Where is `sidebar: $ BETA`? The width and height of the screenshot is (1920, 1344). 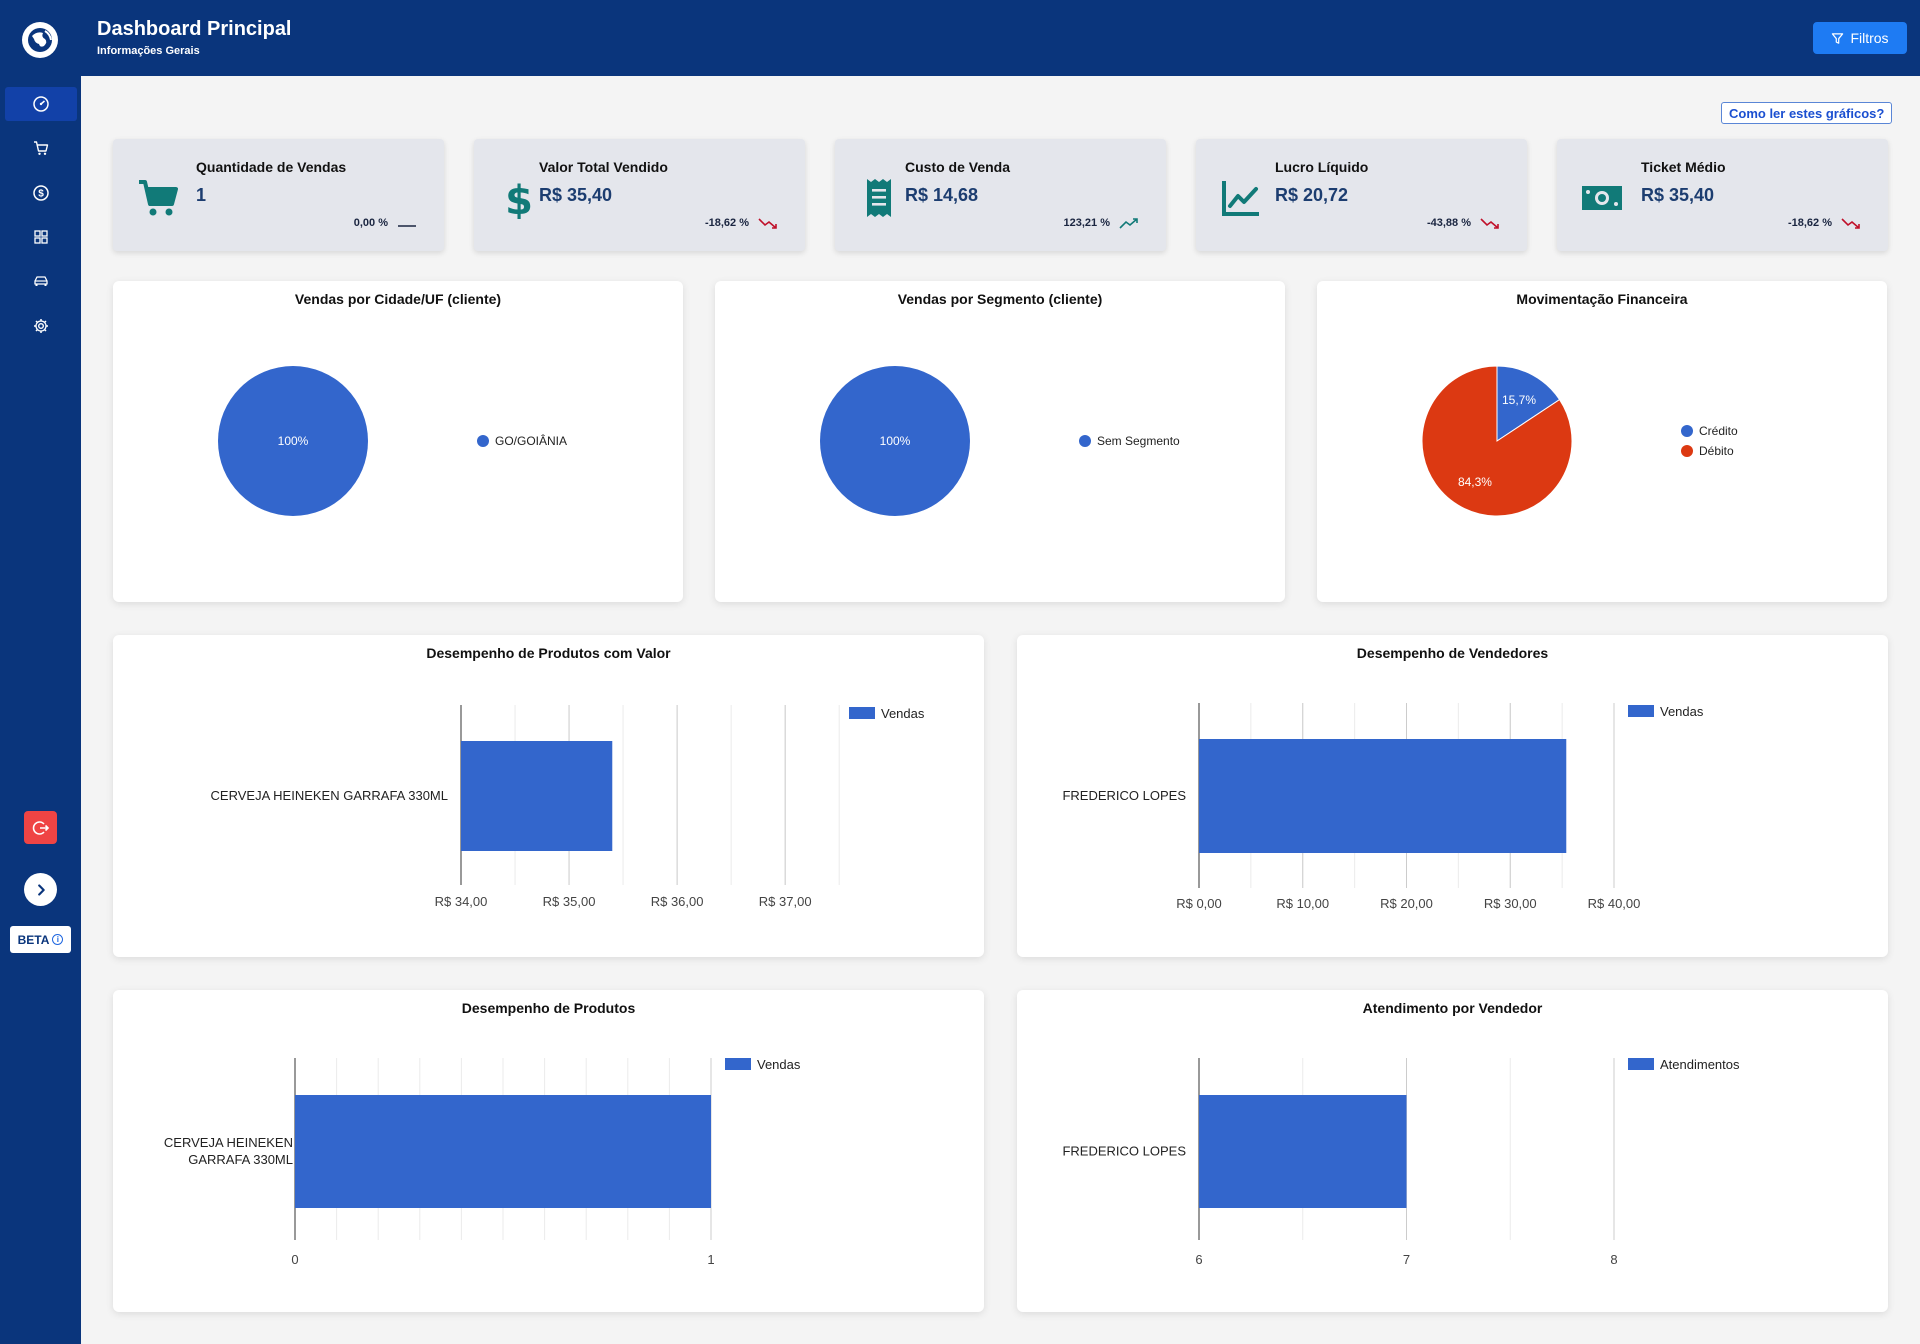
sidebar: $ BETA is located at coordinates (40, 672).